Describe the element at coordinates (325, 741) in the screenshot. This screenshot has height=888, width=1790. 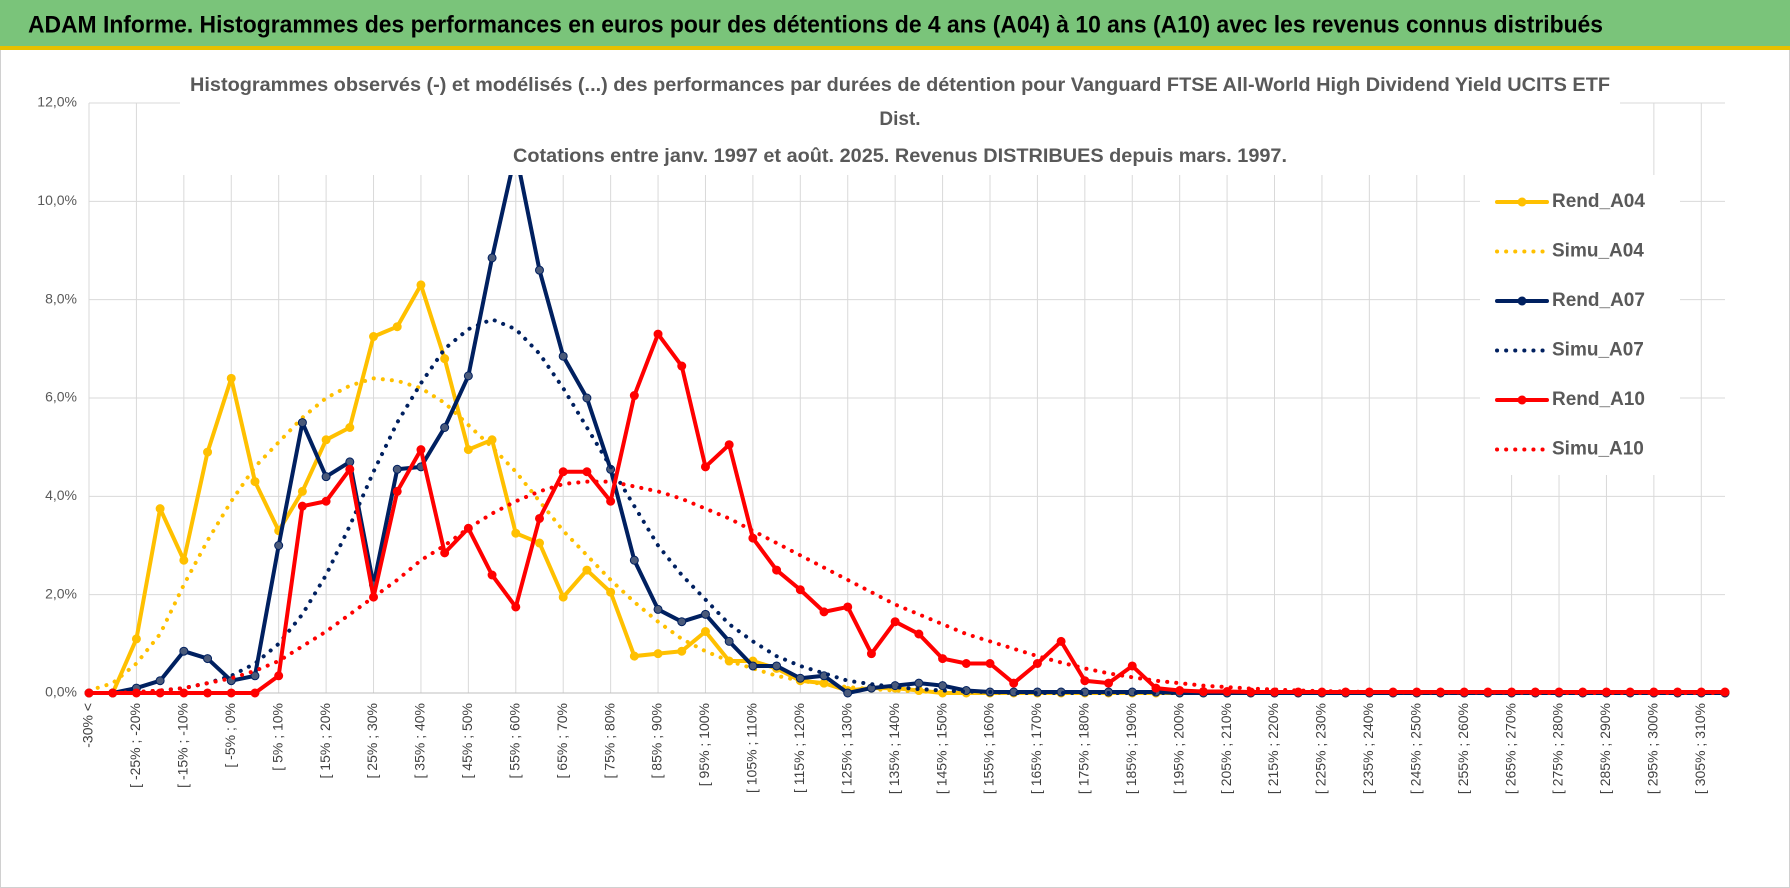
I see `x-tick-label: [ 15% ; 20%` at that location.